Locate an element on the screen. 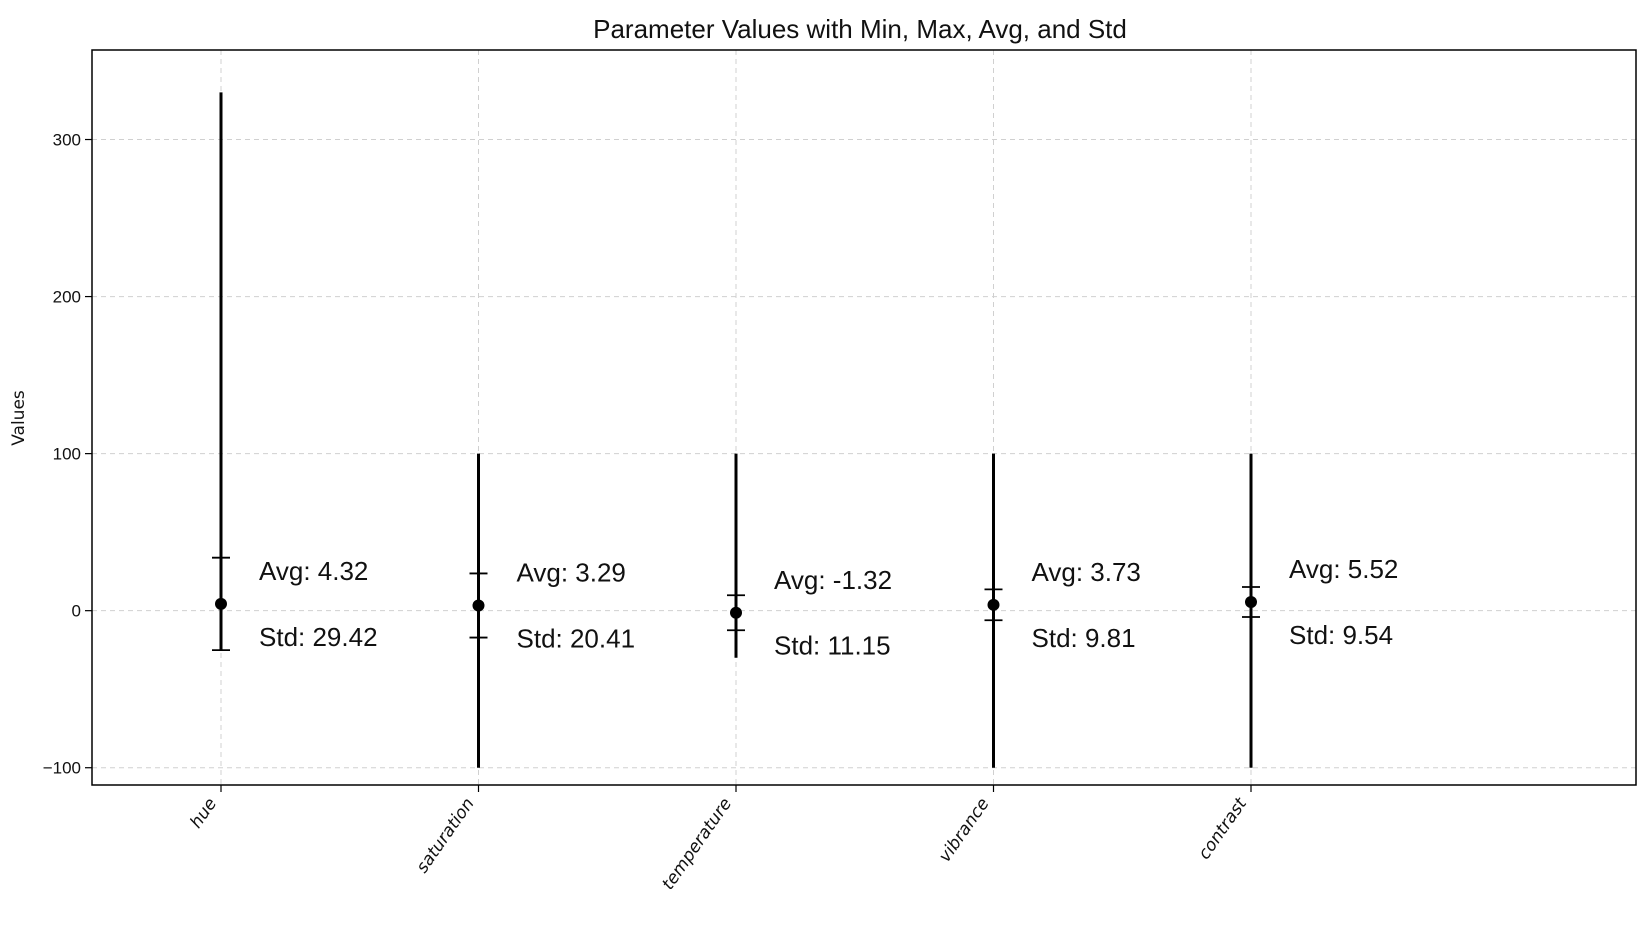 The height and width of the screenshot is (925, 1644). x-category-label: saturation is located at coordinates (445, 835).